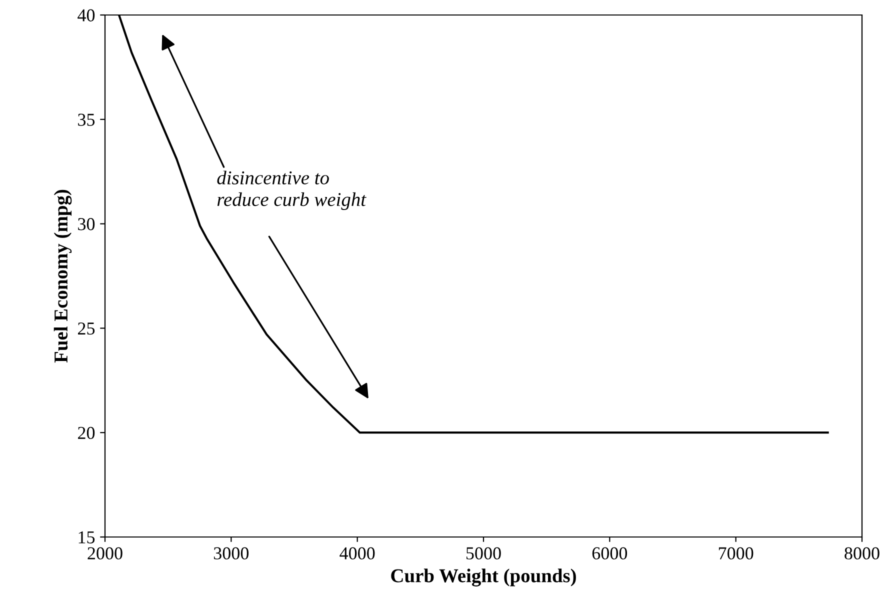  I want to click on x-axis-title: Curb Weight (pounds), so click(483, 577).